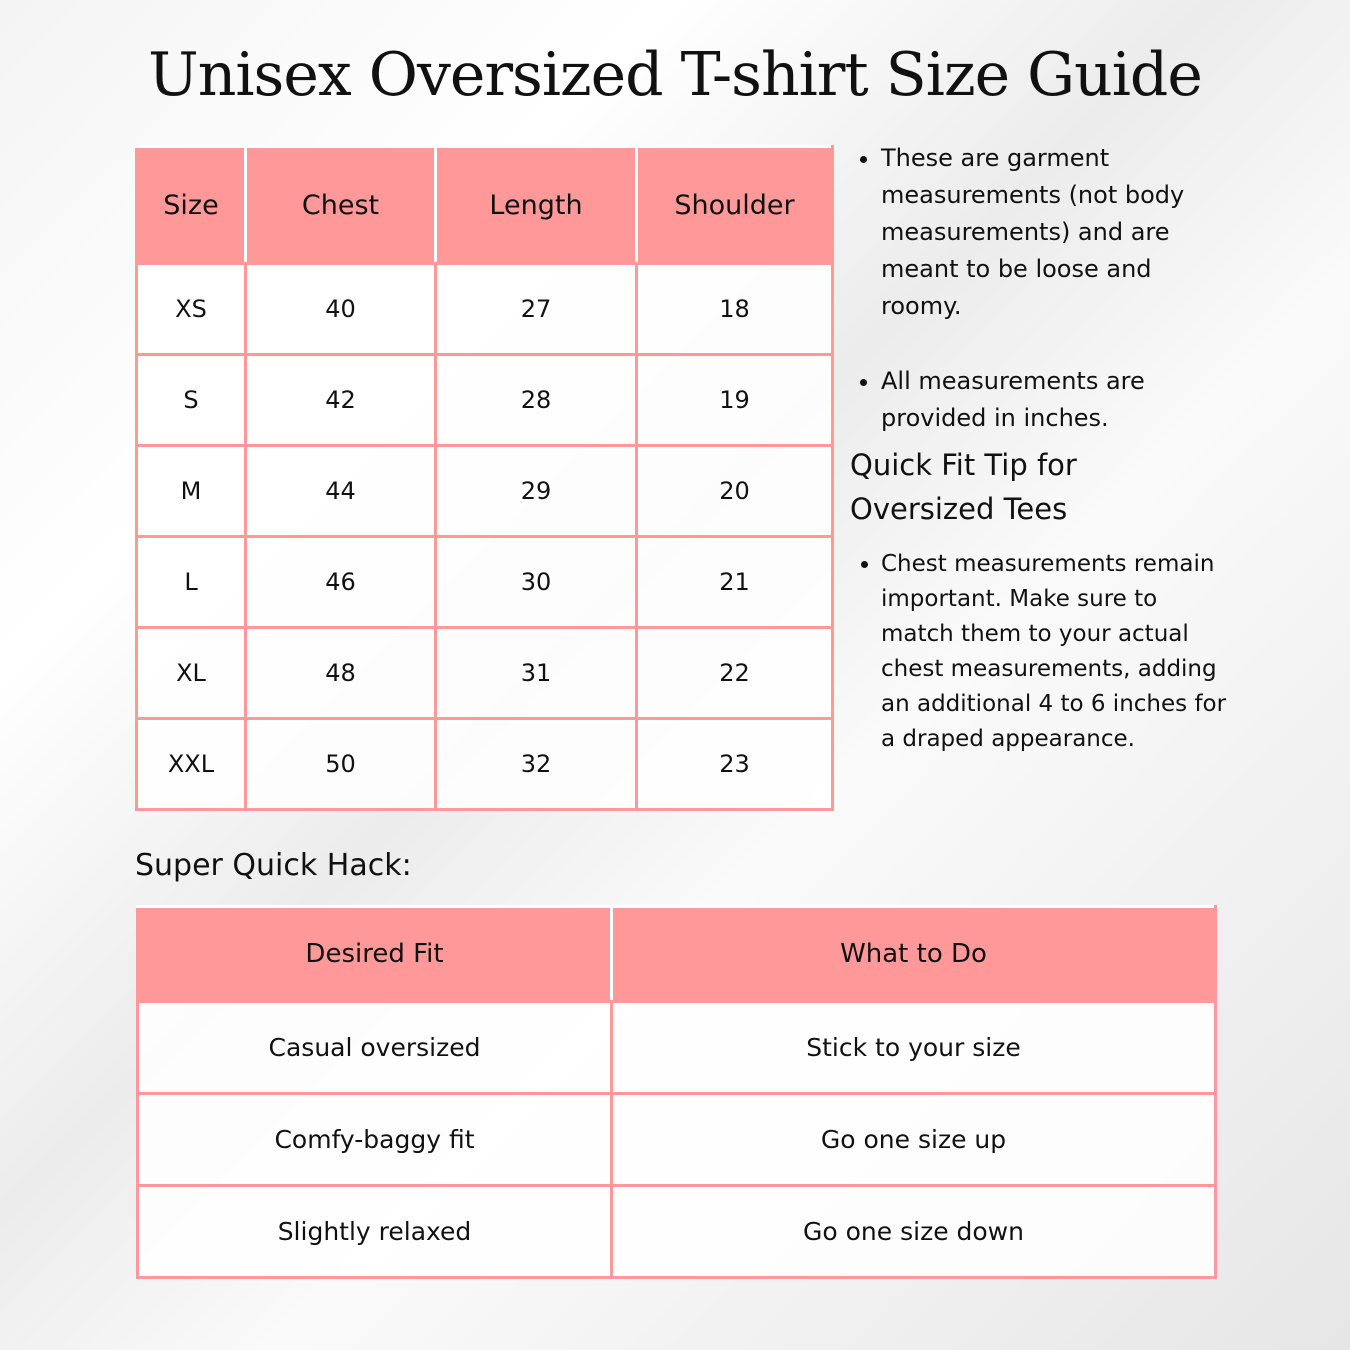  Describe the element at coordinates (536, 309) in the screenshot. I see `table-cell: 27` at that location.